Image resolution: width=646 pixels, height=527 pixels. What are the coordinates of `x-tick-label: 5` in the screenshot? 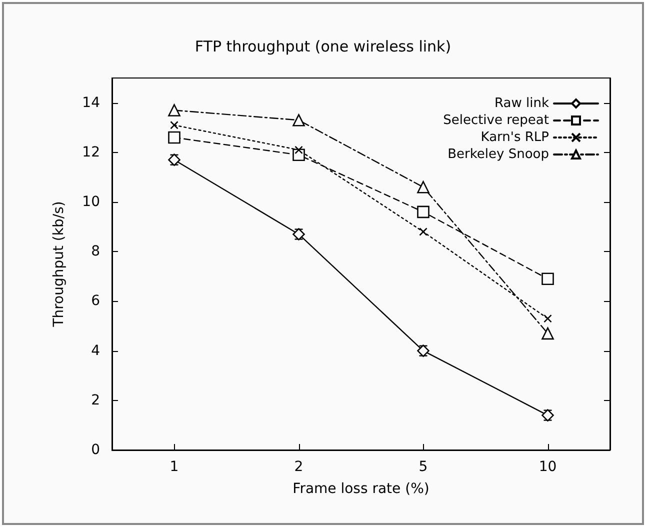 It's located at (423, 467).